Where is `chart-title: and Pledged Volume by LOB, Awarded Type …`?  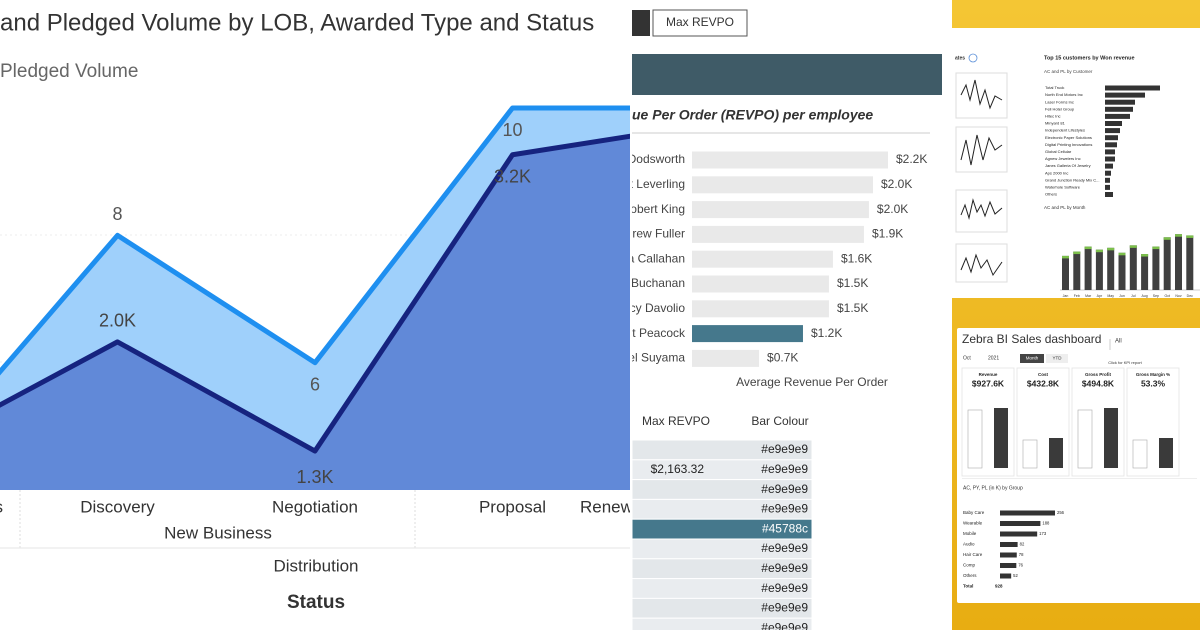 chart-title: and Pledged Volume by LOB, Awarded Type … is located at coordinates (297, 22).